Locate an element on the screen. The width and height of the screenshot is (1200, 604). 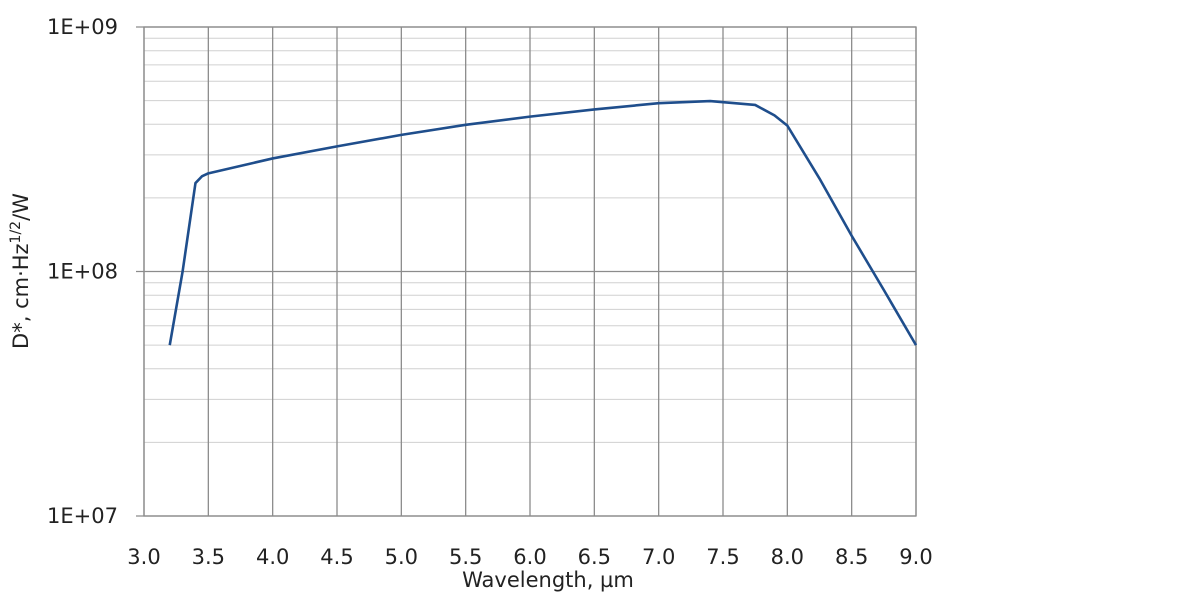
x-tick-label: 8.5 is located at coordinates (851, 557).